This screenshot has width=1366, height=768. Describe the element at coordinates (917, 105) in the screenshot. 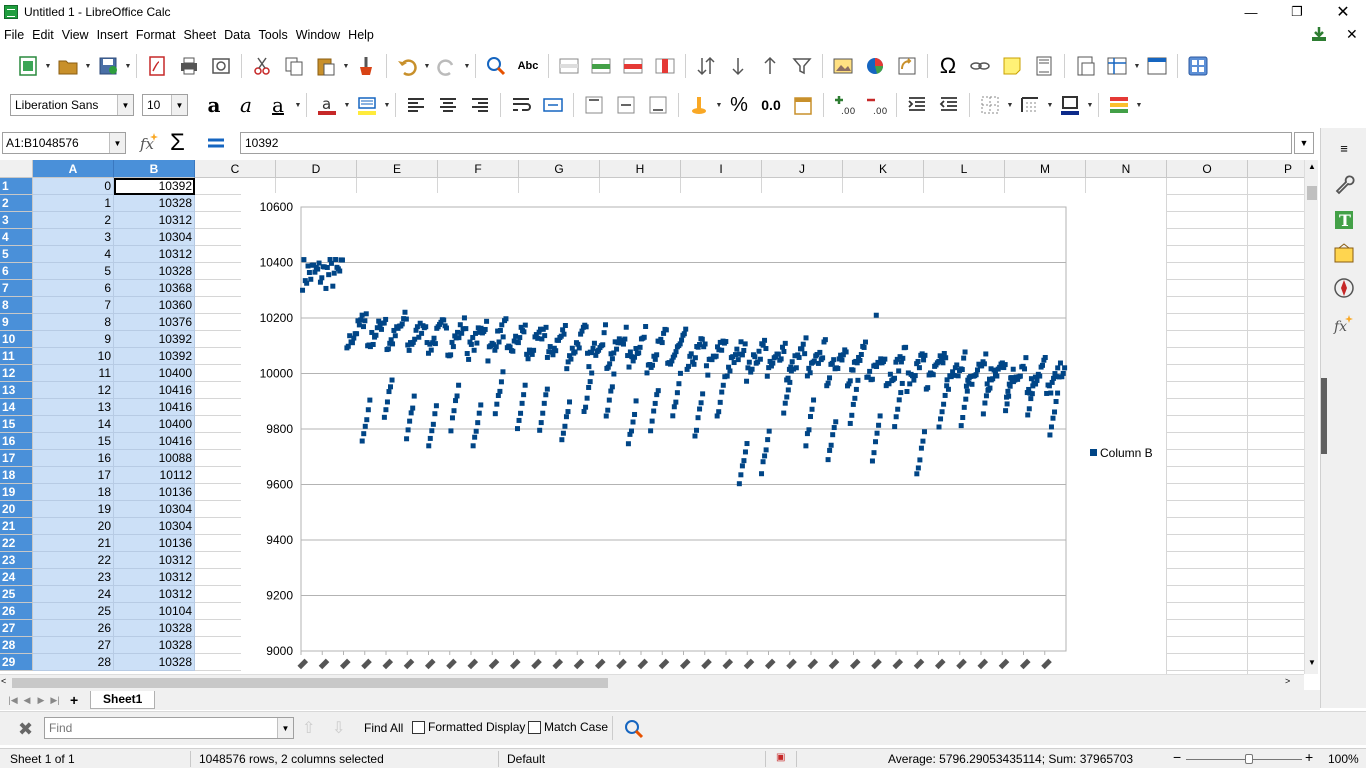

I see `increase-indent-icon` at that location.